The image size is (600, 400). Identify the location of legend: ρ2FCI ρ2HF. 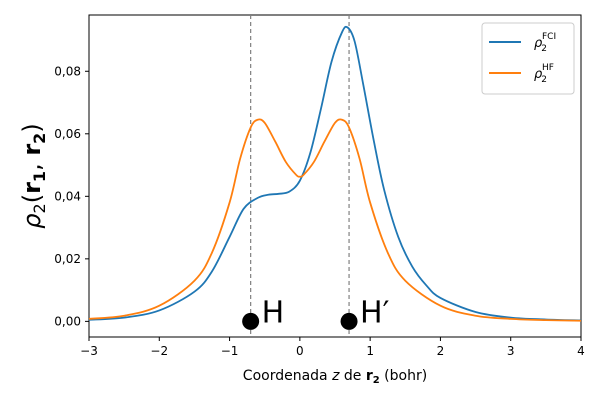
(528, 58).